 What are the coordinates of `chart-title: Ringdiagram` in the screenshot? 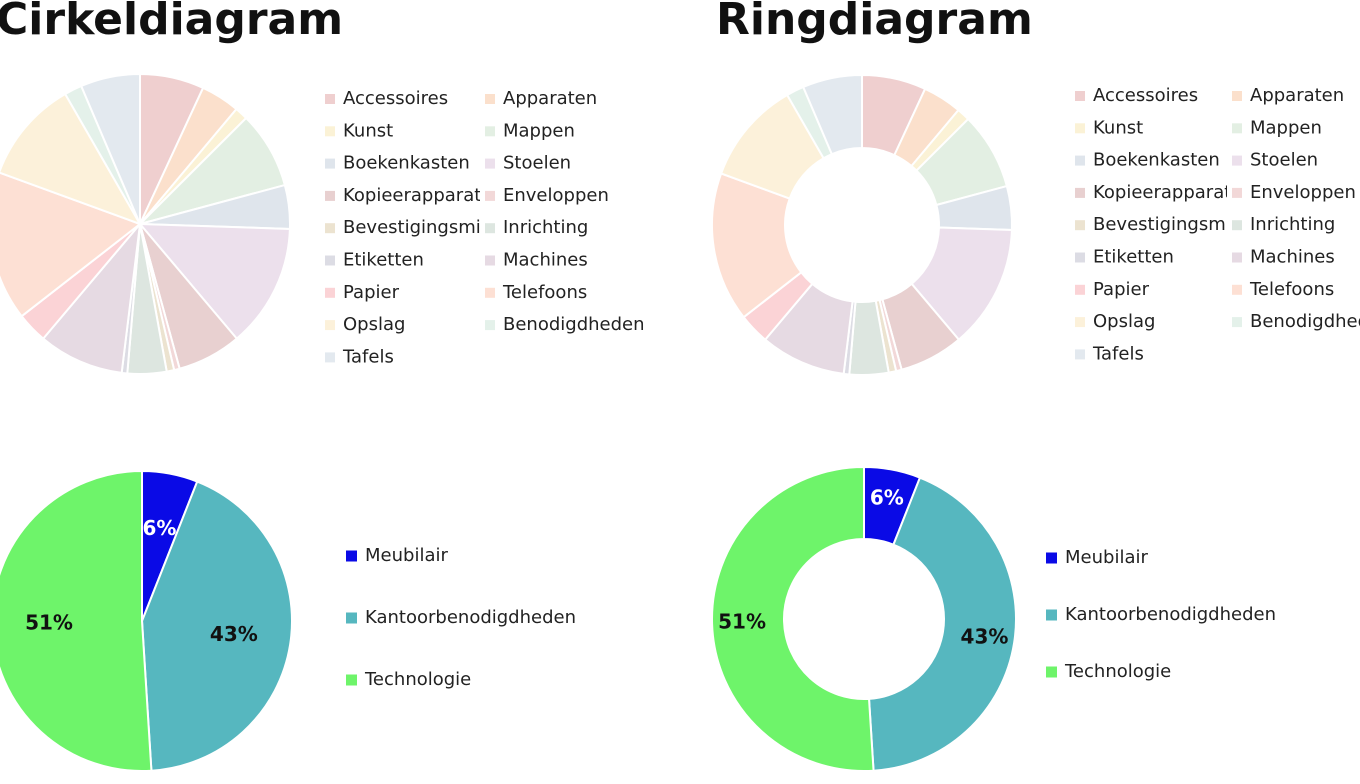 It's located at (874, 22).